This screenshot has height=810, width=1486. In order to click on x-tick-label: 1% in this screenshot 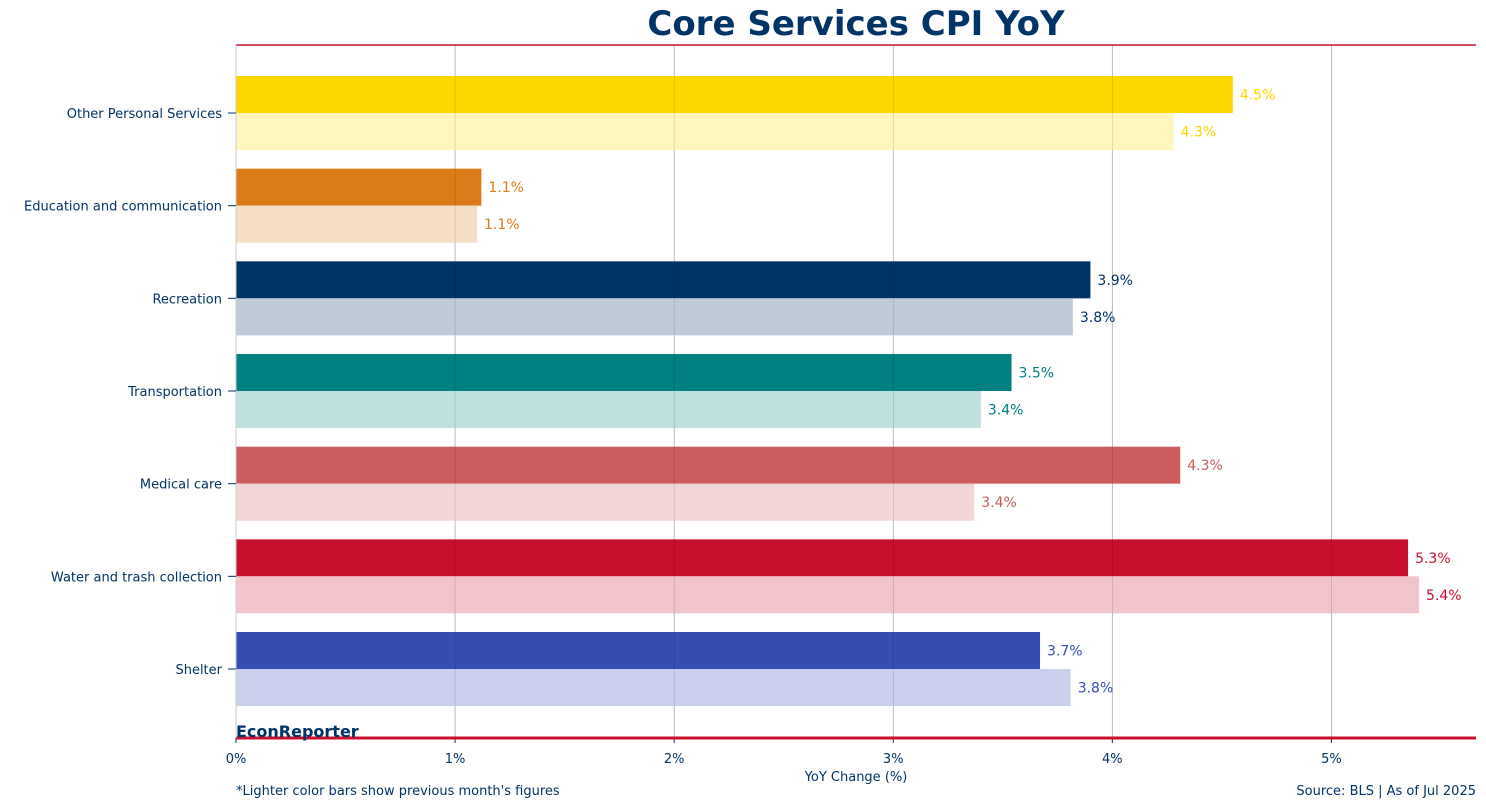, I will do `click(455, 759)`.